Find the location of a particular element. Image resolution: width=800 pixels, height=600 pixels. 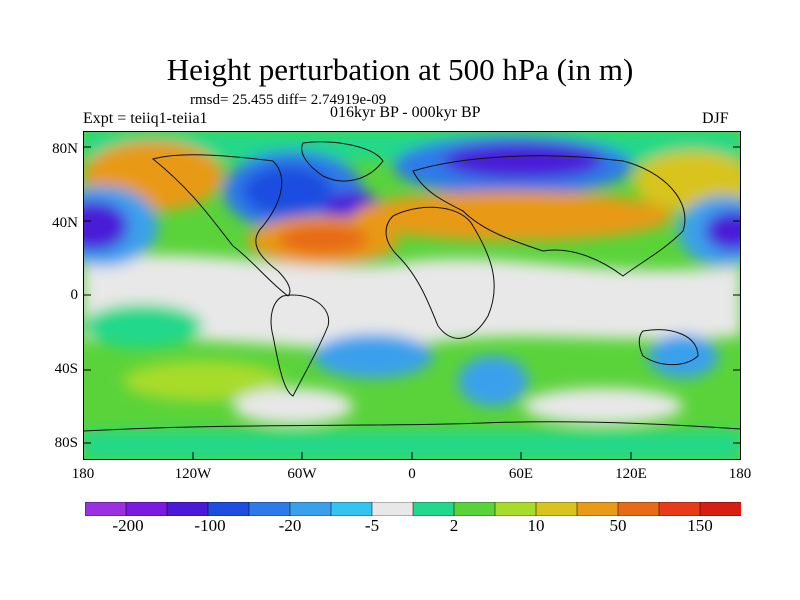

lat-label: 40N is located at coordinates (65, 223).